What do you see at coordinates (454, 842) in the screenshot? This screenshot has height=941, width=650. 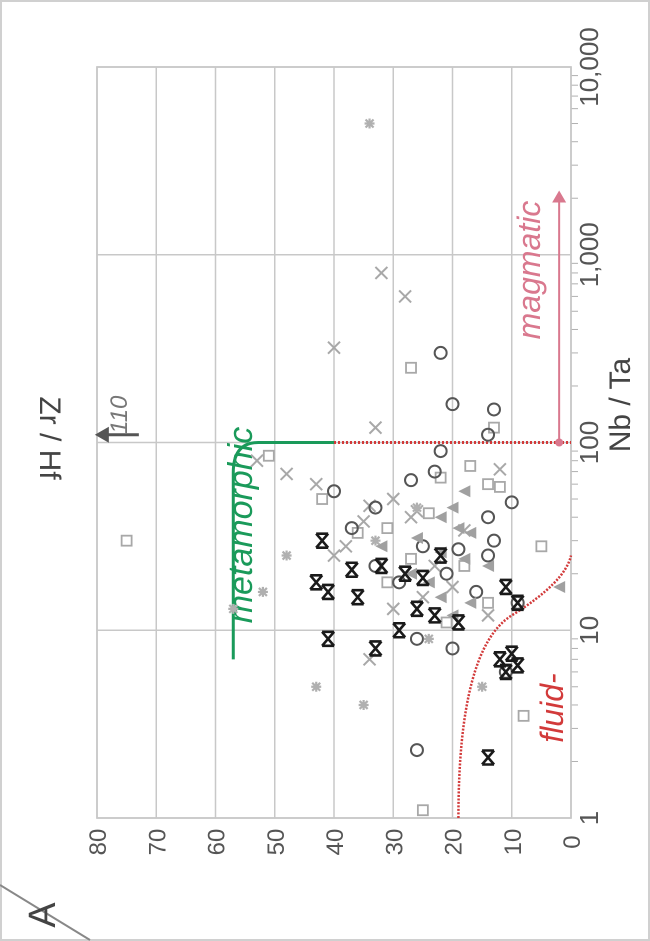 I see `y-tick-label: 20` at bounding box center [454, 842].